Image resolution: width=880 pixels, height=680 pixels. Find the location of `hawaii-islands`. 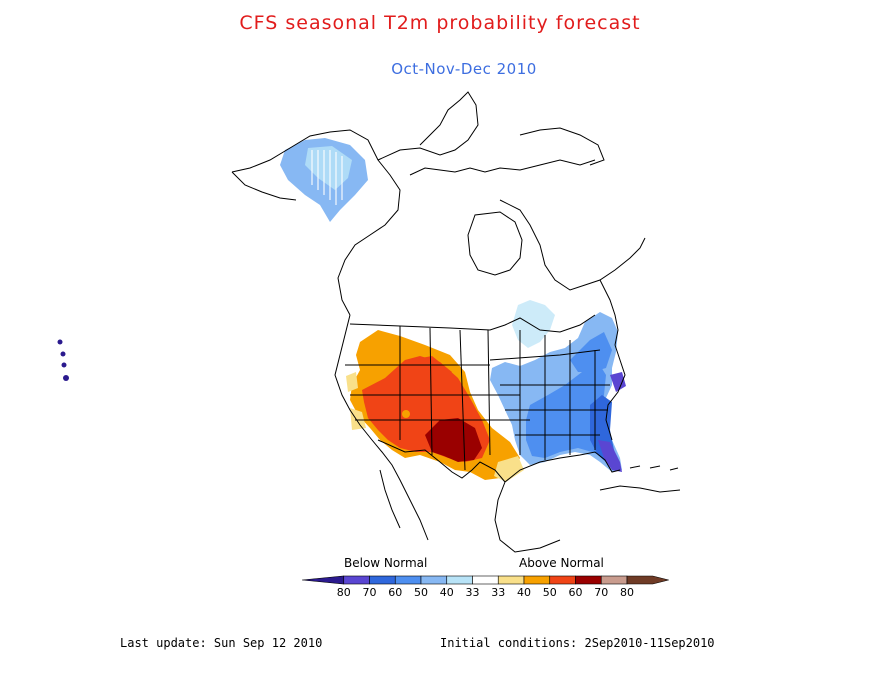

hawaii-islands is located at coordinates (63, 360).